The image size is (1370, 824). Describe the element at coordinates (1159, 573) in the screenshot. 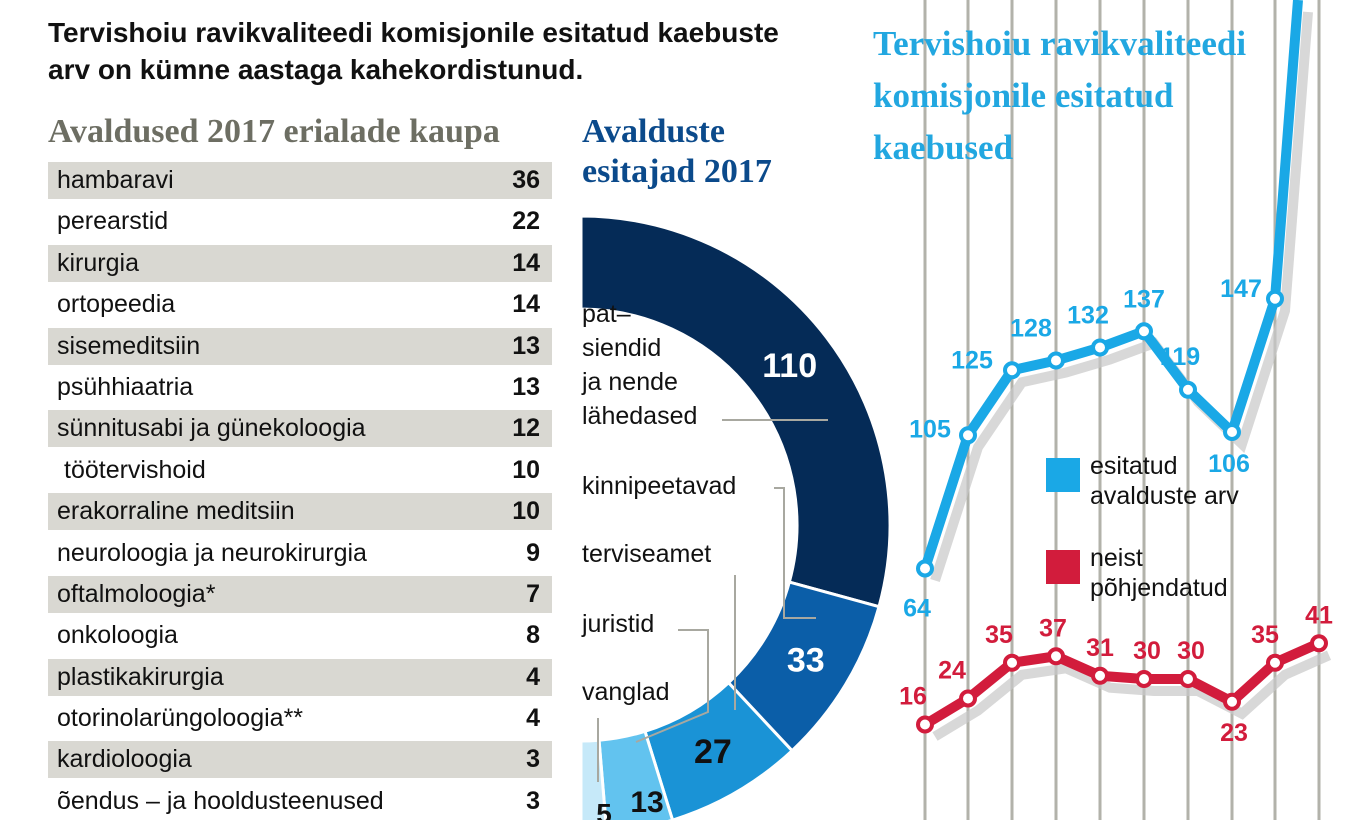

I see `legend-label: neist põhjendatud` at that location.